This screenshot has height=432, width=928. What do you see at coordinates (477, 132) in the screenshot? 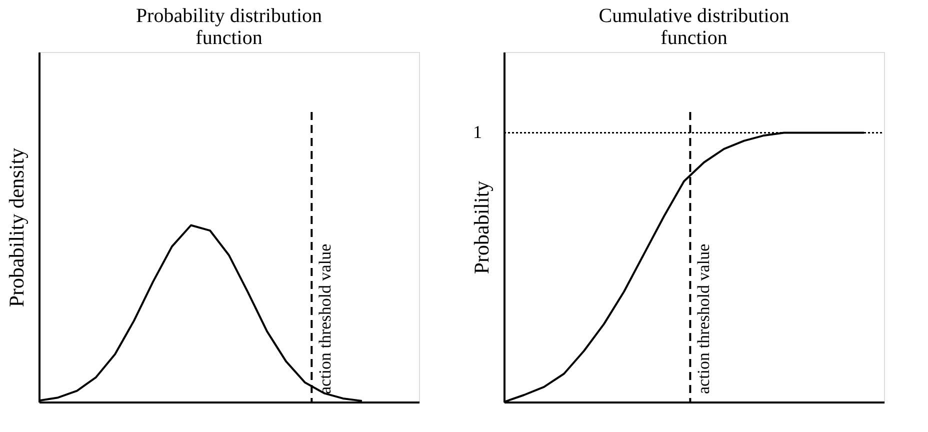
I see `ref-line-label: 1` at bounding box center [477, 132].